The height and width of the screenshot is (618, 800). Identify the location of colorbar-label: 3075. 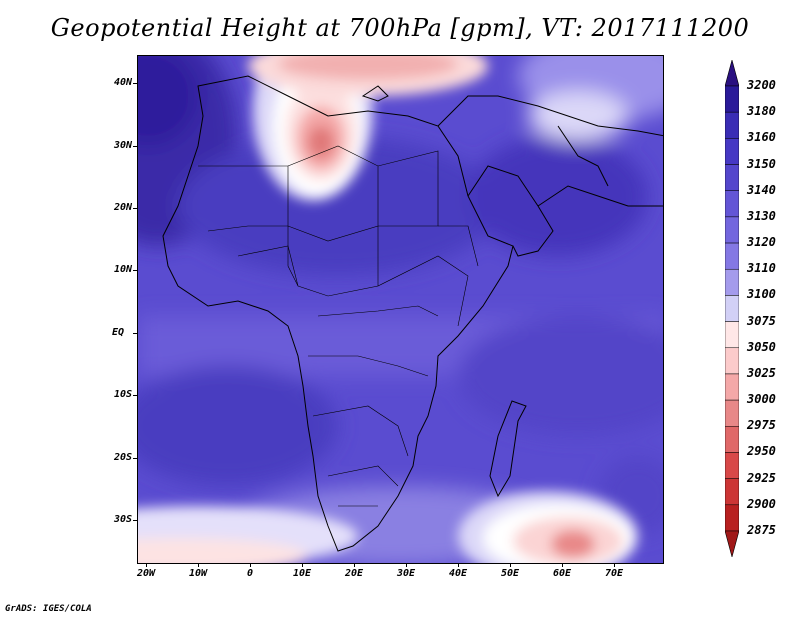
(761, 320).